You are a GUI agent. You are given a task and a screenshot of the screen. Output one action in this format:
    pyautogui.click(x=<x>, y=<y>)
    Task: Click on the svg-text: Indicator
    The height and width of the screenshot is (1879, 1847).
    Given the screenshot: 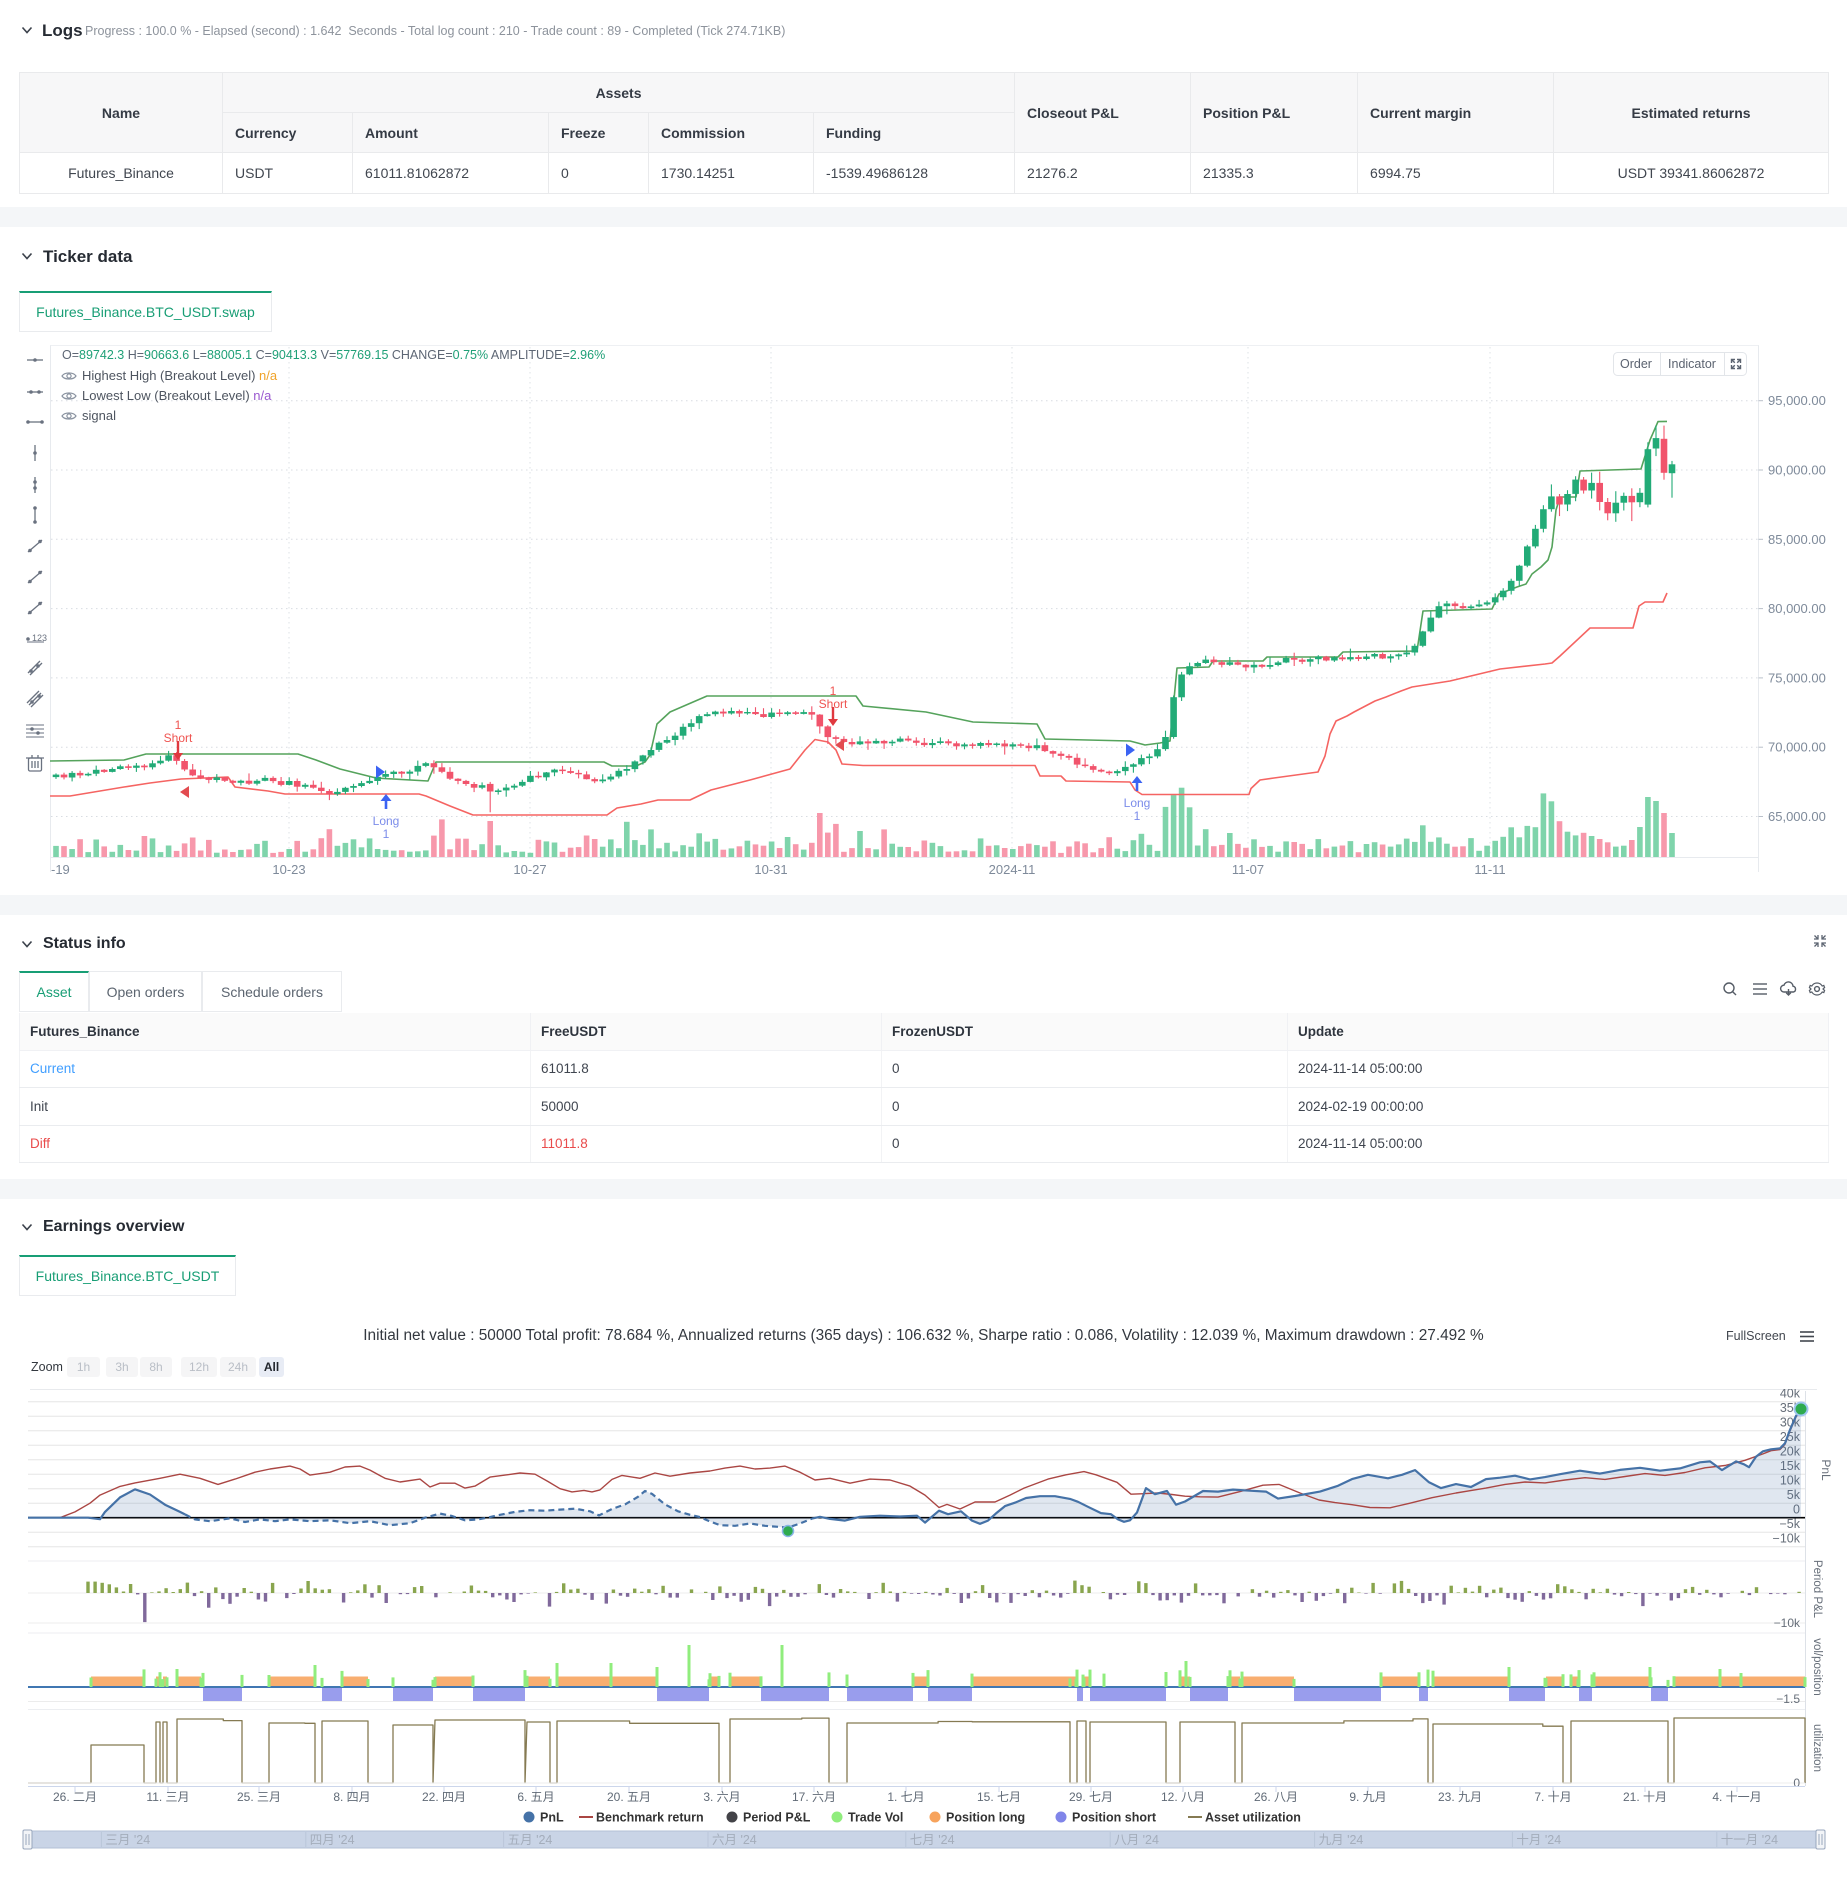 What is the action you would take?
    pyautogui.click(x=1692, y=364)
    